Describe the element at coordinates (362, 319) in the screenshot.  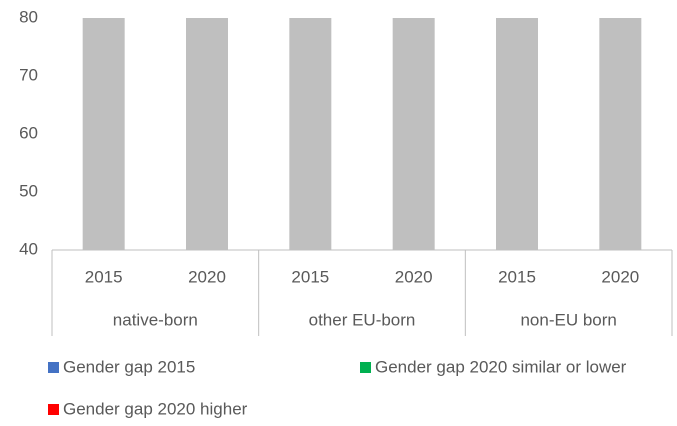
I see `group-label: other EU-born` at that location.